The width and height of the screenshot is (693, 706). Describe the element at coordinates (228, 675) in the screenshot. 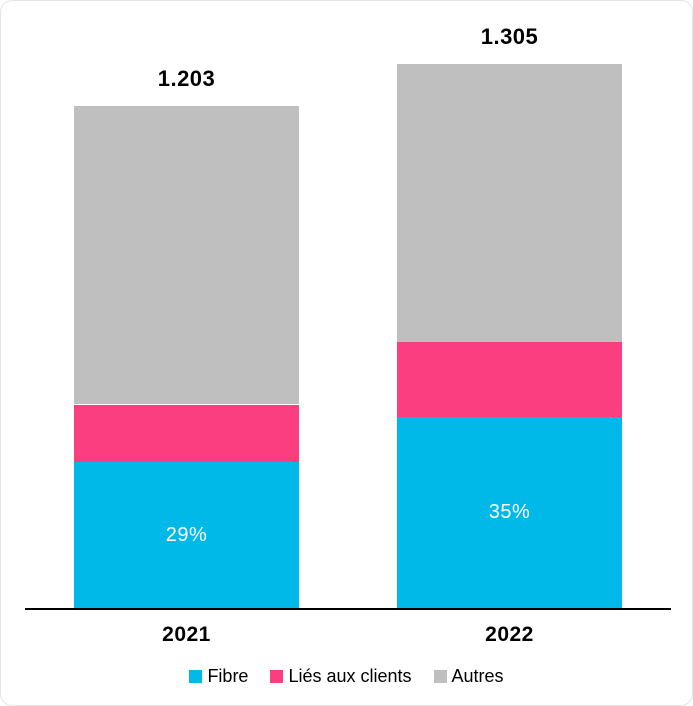

I see `legend-label-fibre: Fibre` at that location.